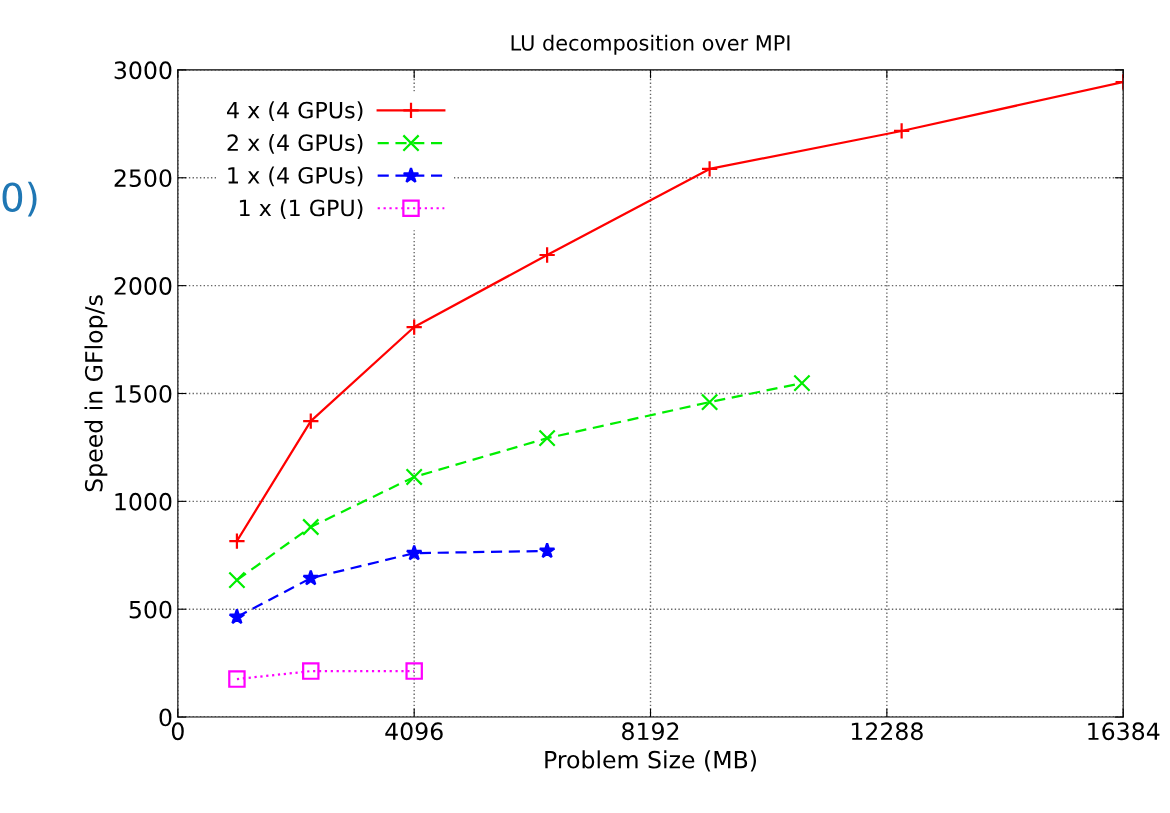  I want to click on y-tick-label: 3000, so click(143, 70).